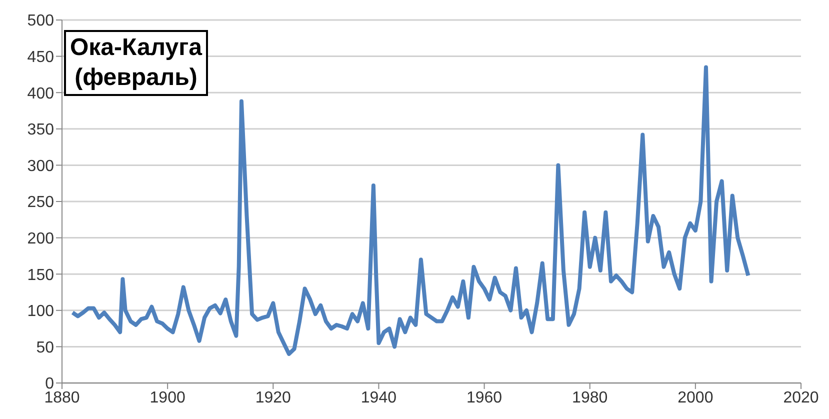 The width and height of the screenshot is (829, 419). I want to click on y-tick-label: 500, so click(40, 21).